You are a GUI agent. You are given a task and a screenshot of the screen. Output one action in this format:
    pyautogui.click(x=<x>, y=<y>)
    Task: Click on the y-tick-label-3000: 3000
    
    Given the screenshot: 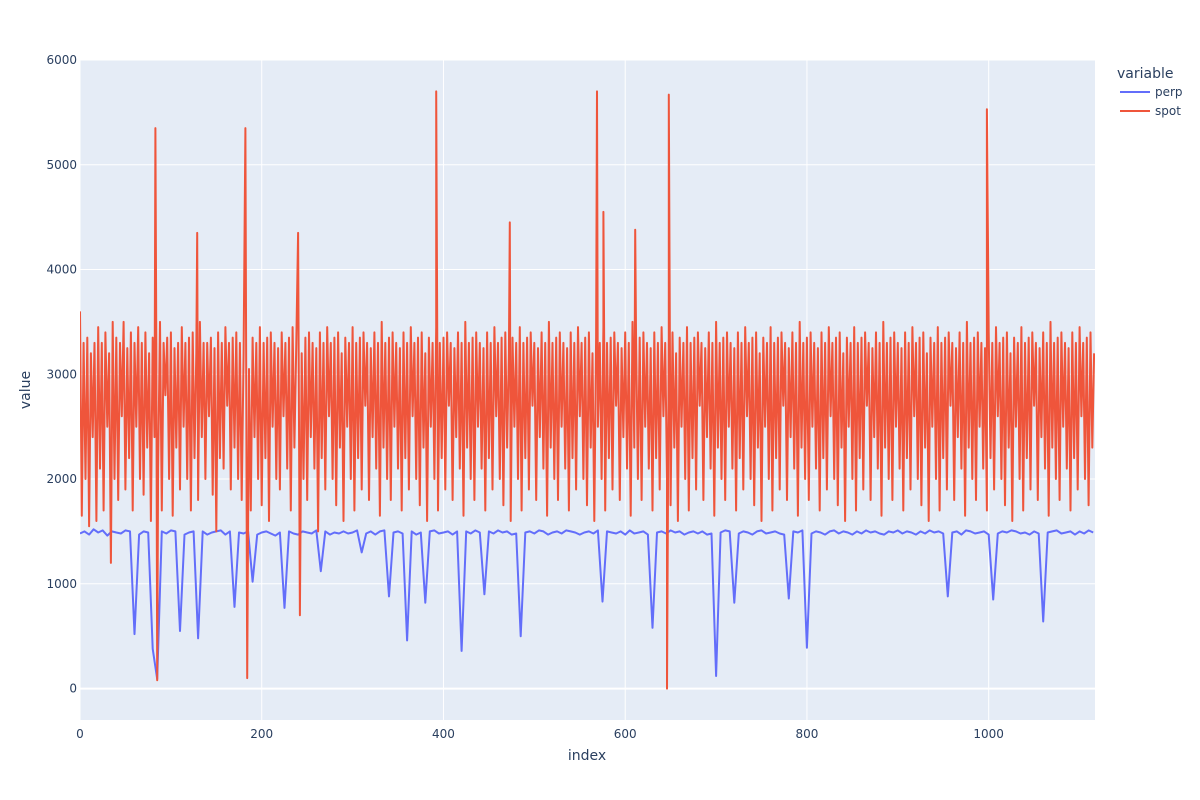 What is the action you would take?
    pyautogui.click(x=61, y=374)
    